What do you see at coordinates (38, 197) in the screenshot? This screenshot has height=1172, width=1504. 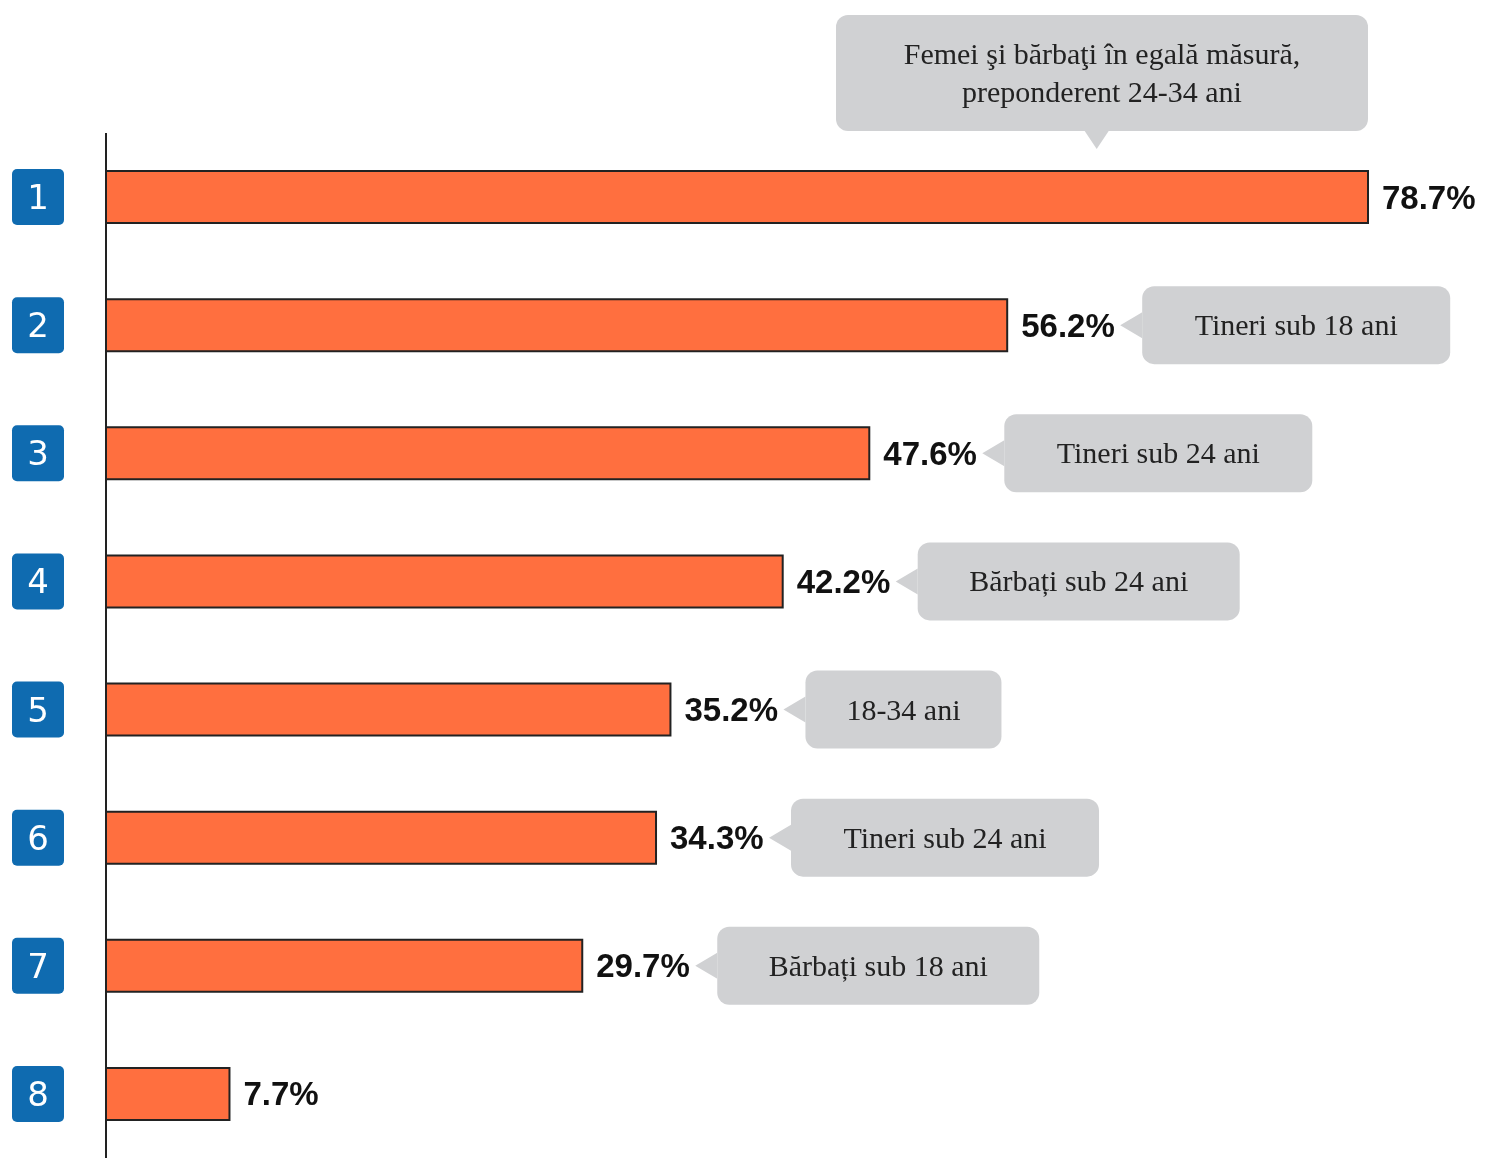 I see `y-tick-label: 1` at bounding box center [38, 197].